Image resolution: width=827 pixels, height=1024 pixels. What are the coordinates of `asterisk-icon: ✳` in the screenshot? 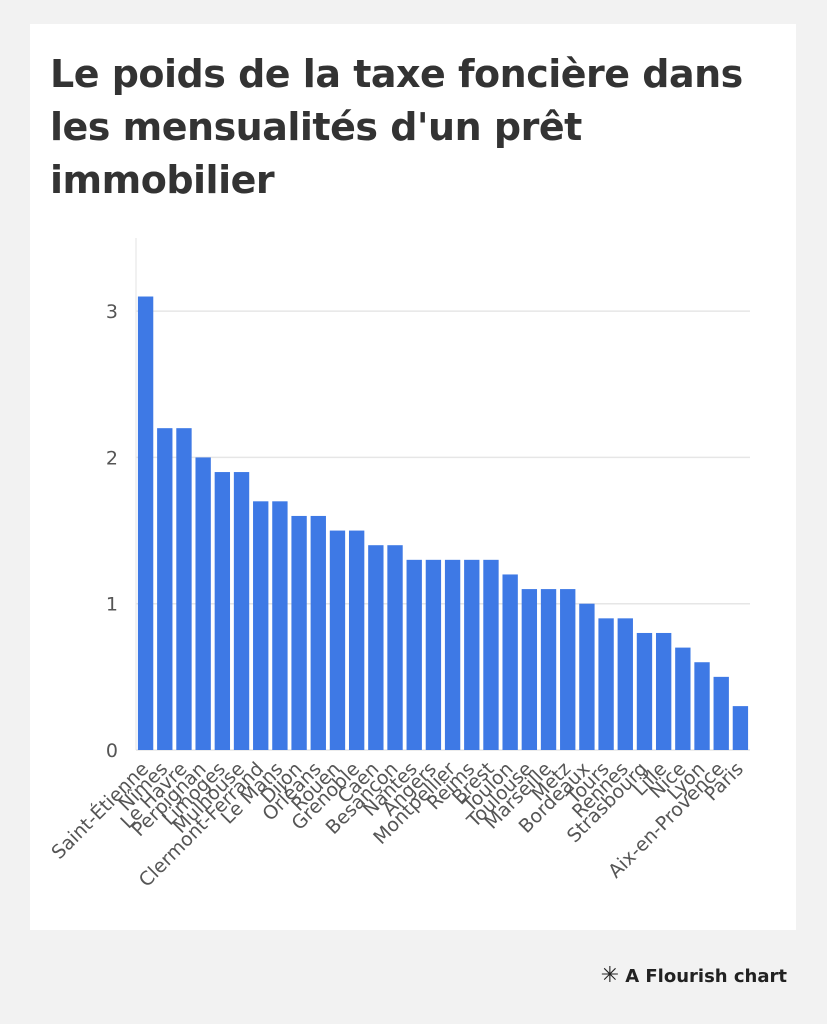 It's located at (610, 975).